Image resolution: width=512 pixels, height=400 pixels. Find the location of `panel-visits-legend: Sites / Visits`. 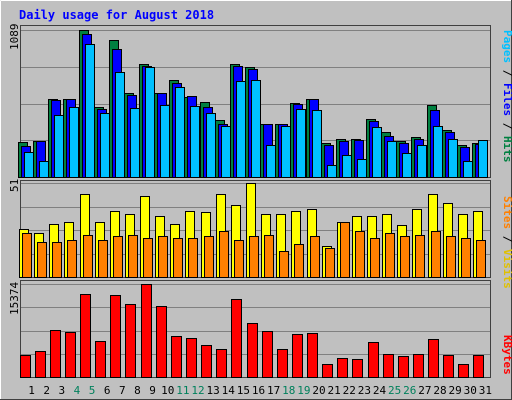

panel-visits-legend: Sites / Visits is located at coordinates (506, 242).